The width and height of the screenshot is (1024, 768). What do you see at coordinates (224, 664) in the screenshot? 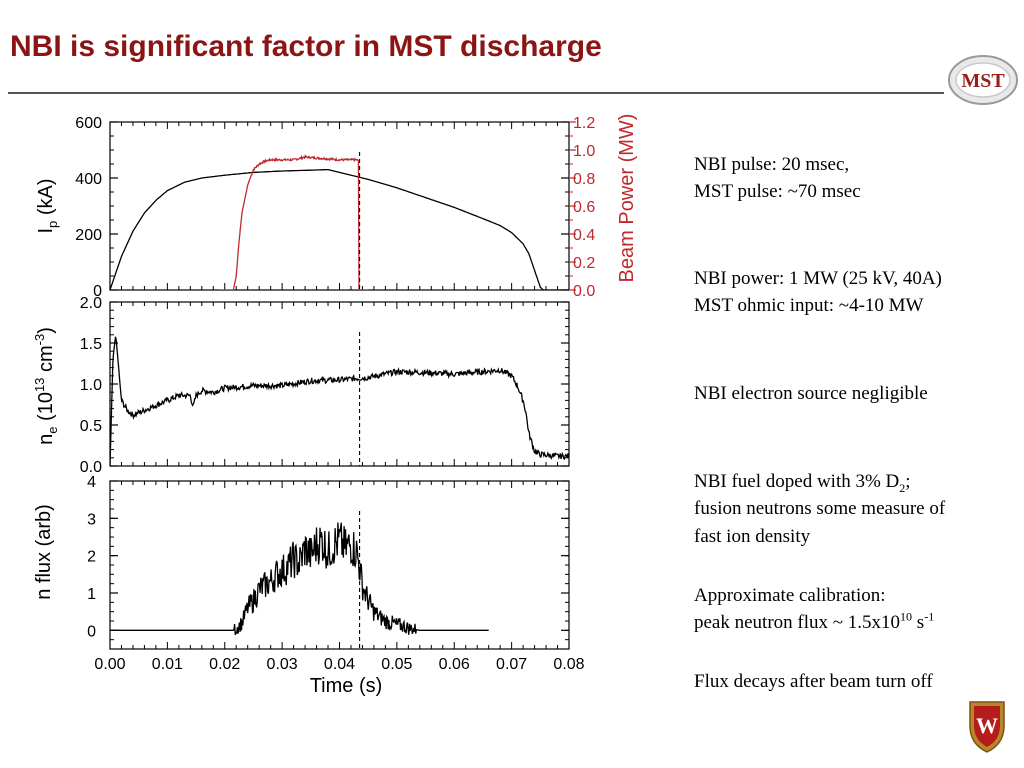
I see `x-tick-label: 0.02` at bounding box center [224, 664].